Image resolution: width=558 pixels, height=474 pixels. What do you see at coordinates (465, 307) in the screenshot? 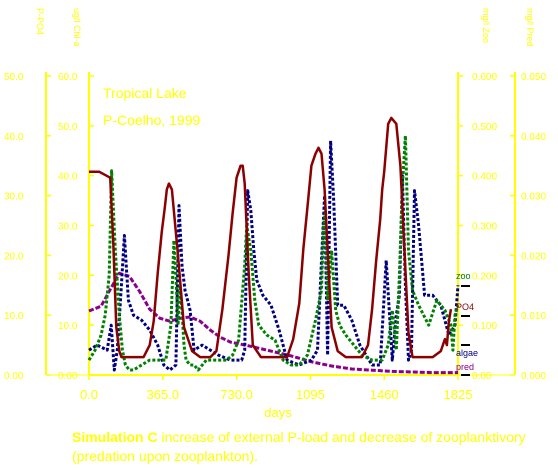
I see `legend-label-po4: PO4` at bounding box center [465, 307].